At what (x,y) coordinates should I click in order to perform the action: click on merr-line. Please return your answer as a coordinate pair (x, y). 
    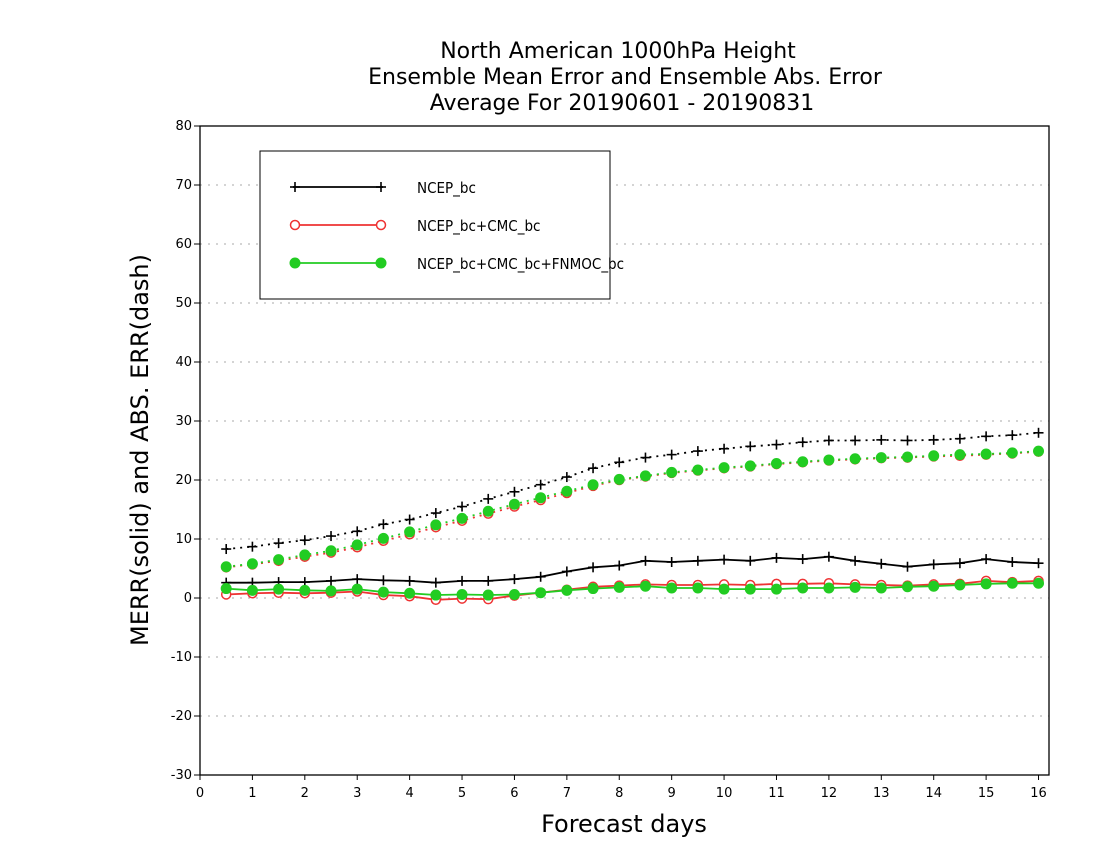
    Looking at the image, I should click on (632, 569).